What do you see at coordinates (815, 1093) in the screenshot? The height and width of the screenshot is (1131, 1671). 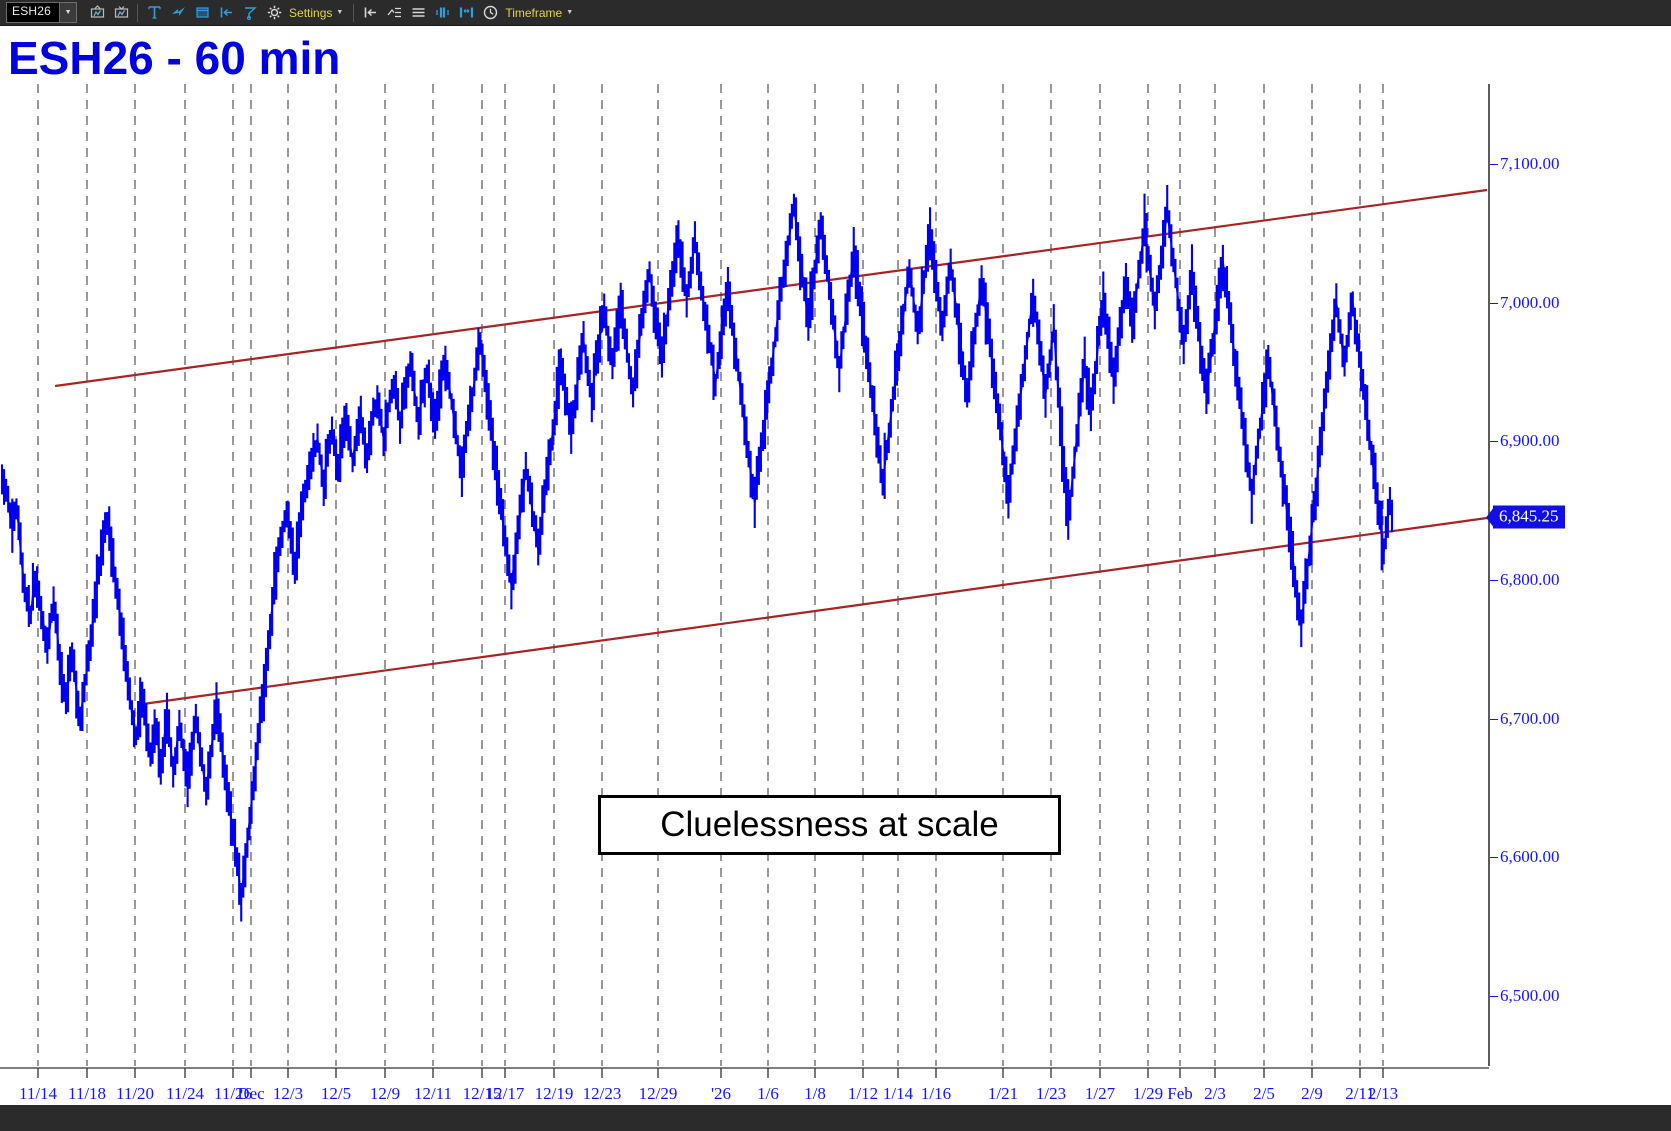 I see `date-axis-label: 1/8` at bounding box center [815, 1093].